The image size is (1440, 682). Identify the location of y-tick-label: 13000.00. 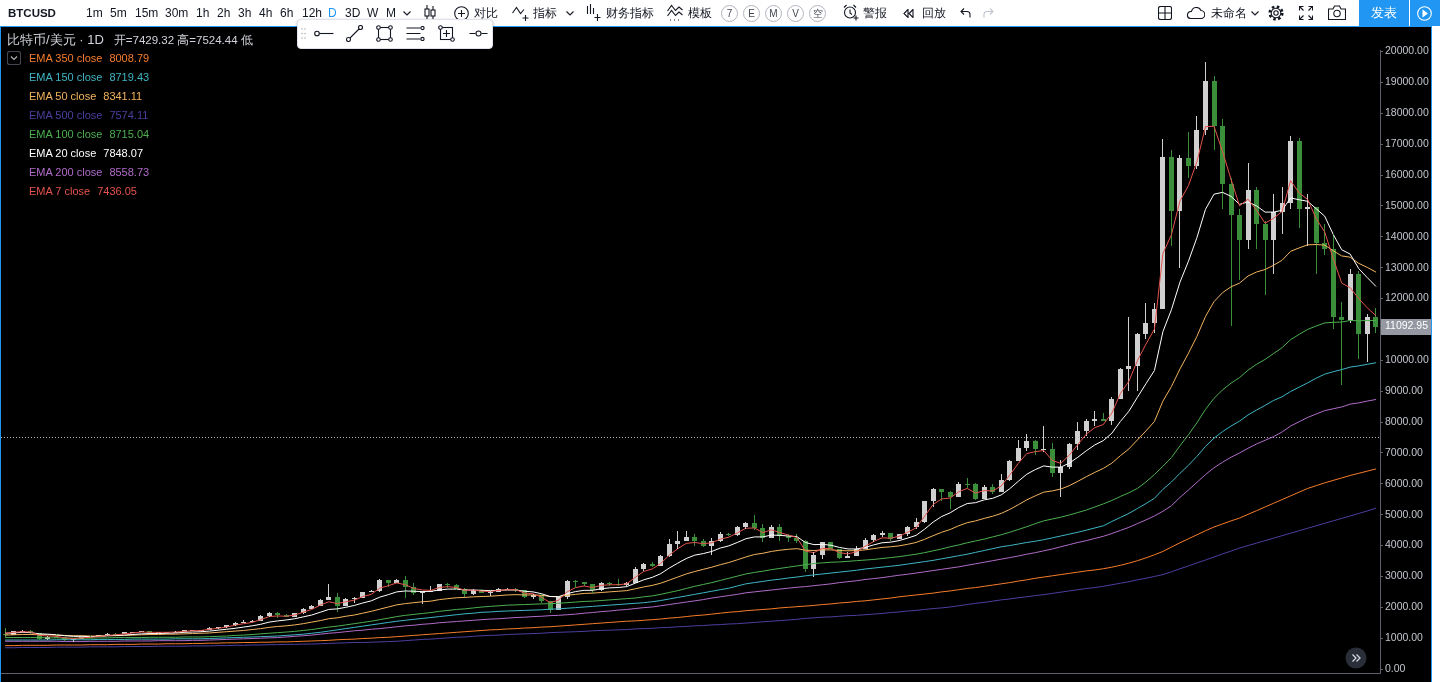
(1407, 266).